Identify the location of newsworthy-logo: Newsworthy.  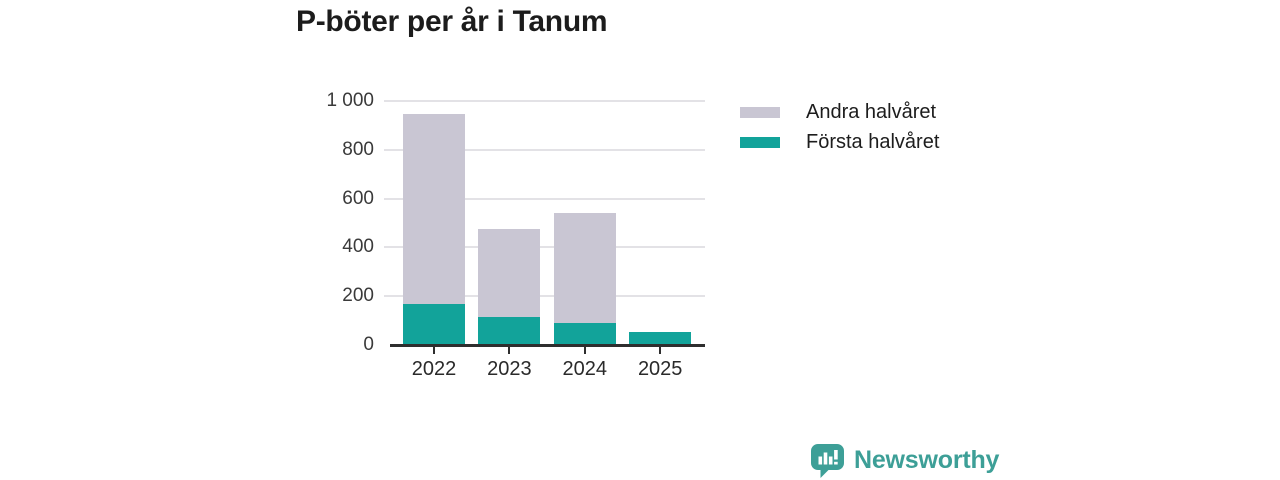
(904, 460).